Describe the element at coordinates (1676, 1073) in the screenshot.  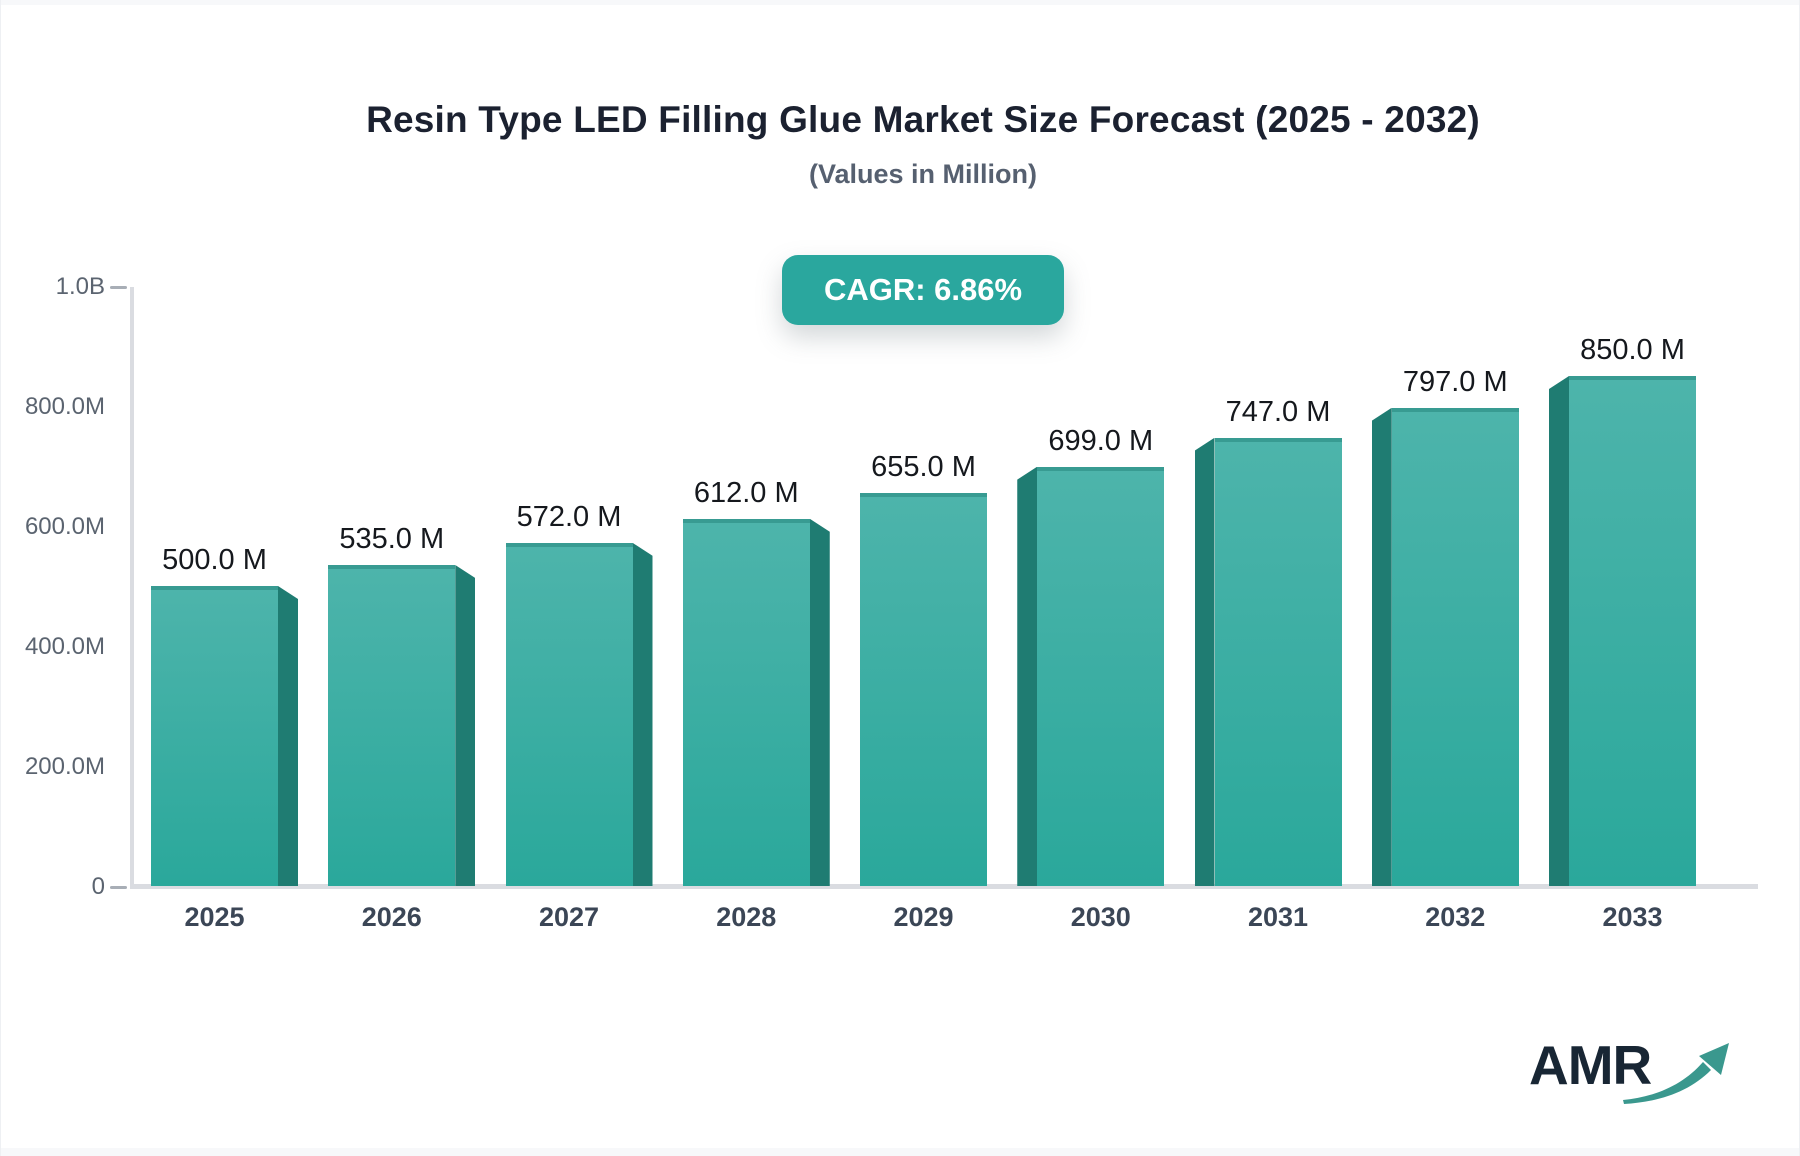
I see `growth-arrow-icon` at that location.